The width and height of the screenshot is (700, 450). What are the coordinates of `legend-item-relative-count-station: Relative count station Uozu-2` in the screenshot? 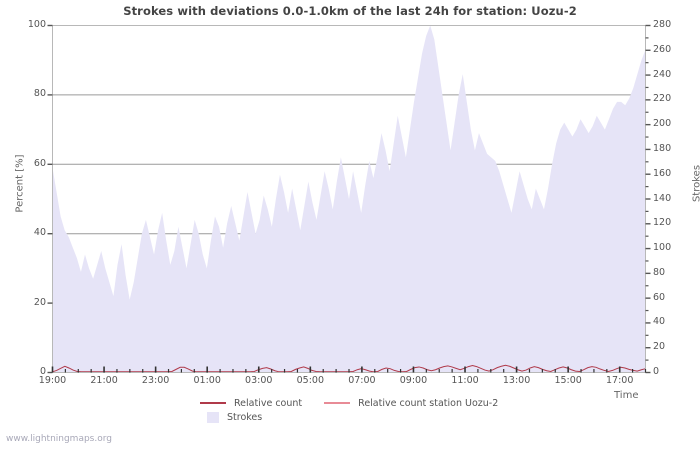 It's located at (411, 403).